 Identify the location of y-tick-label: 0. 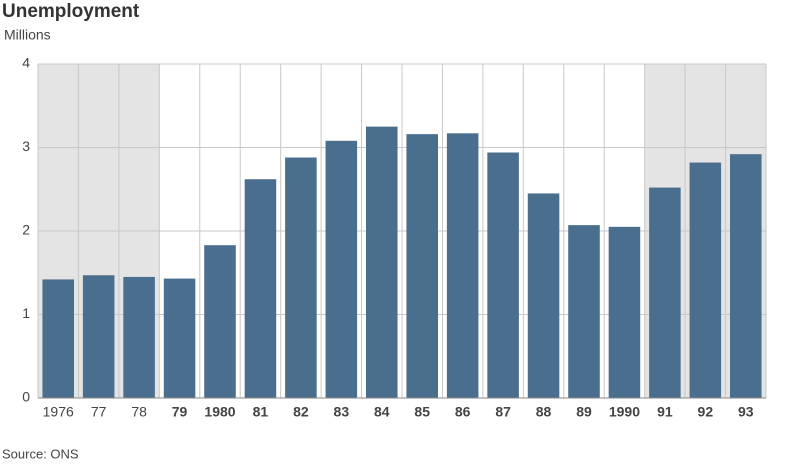
(26, 397).